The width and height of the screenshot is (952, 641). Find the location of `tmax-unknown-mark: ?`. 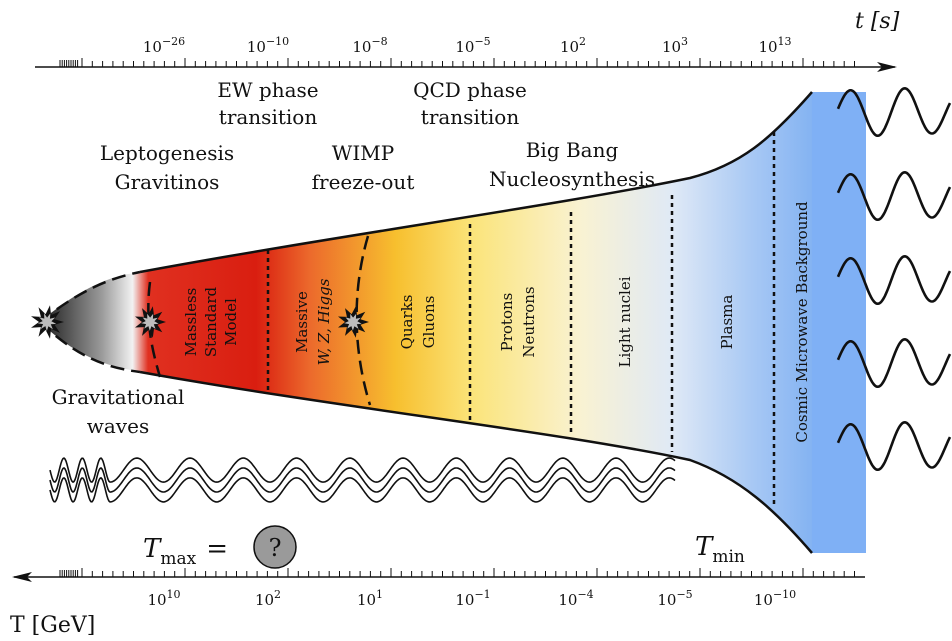

tmax-unknown-mark: ? is located at coordinates (275, 548).